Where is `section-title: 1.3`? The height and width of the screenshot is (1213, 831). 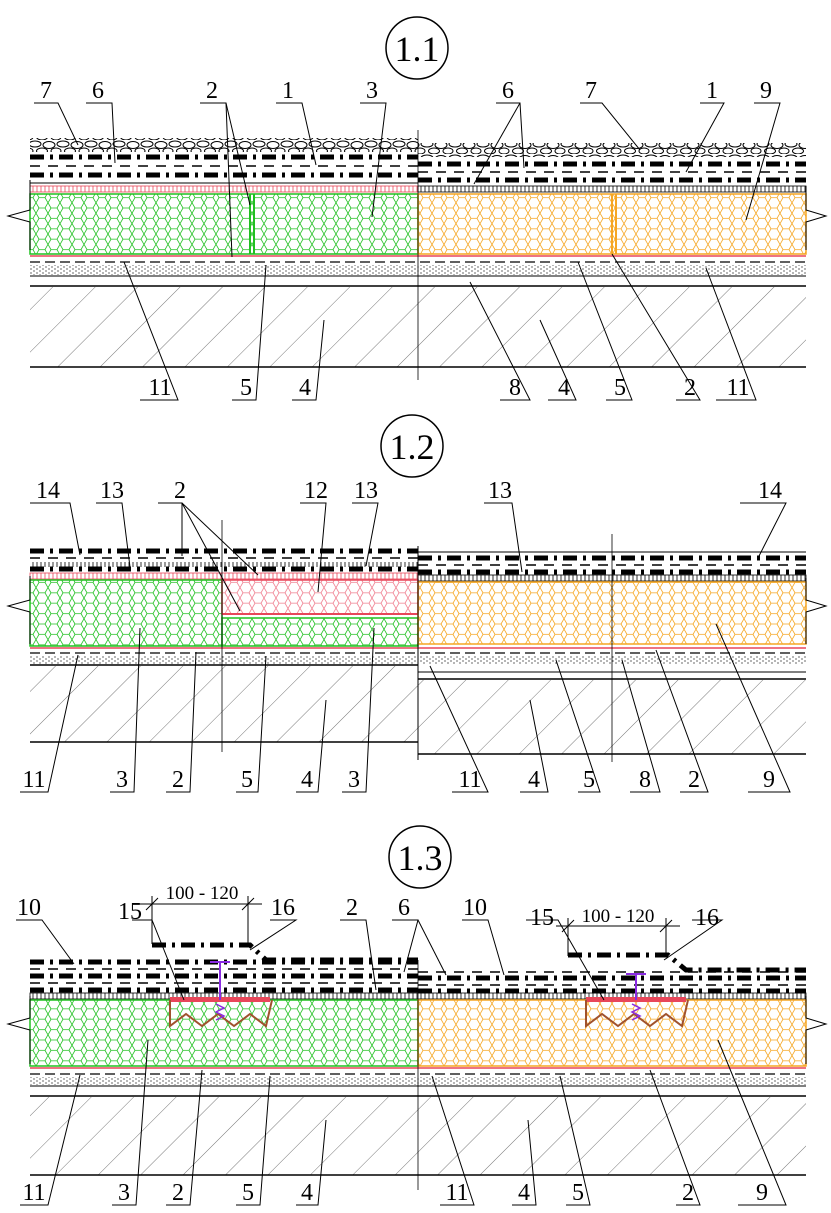 section-title: 1.3 is located at coordinates (420, 858).